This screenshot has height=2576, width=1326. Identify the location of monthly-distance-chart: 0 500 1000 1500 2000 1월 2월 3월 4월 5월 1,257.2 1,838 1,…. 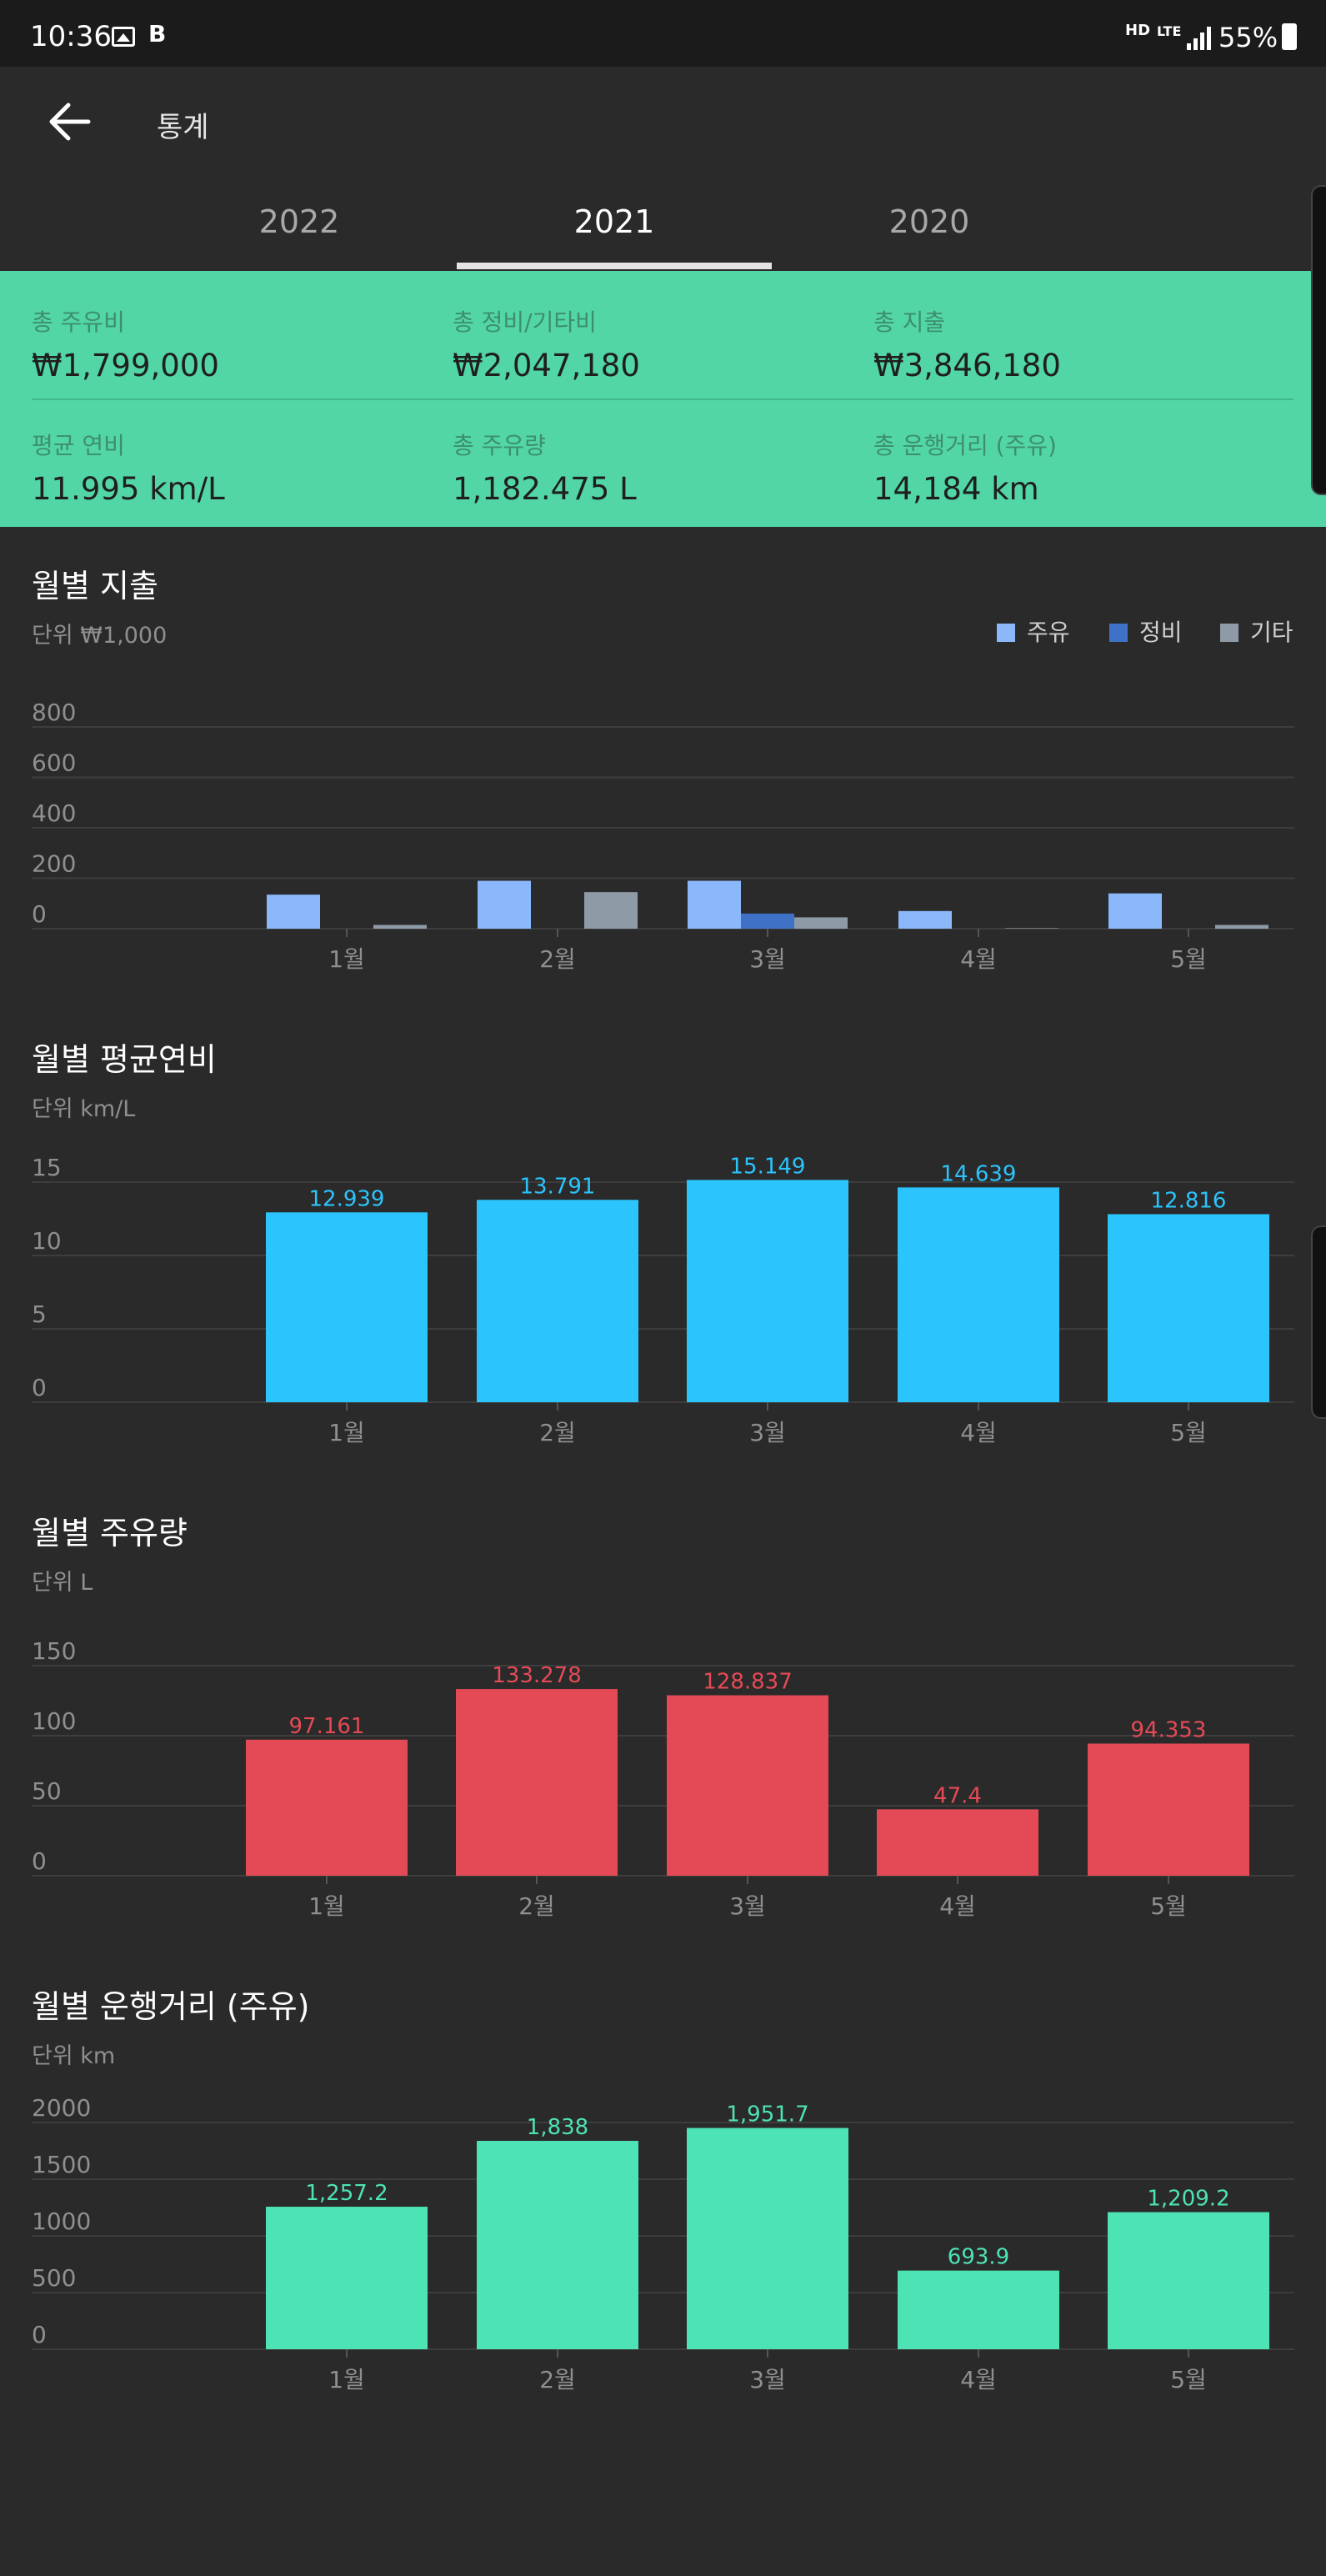
(663, 2243).